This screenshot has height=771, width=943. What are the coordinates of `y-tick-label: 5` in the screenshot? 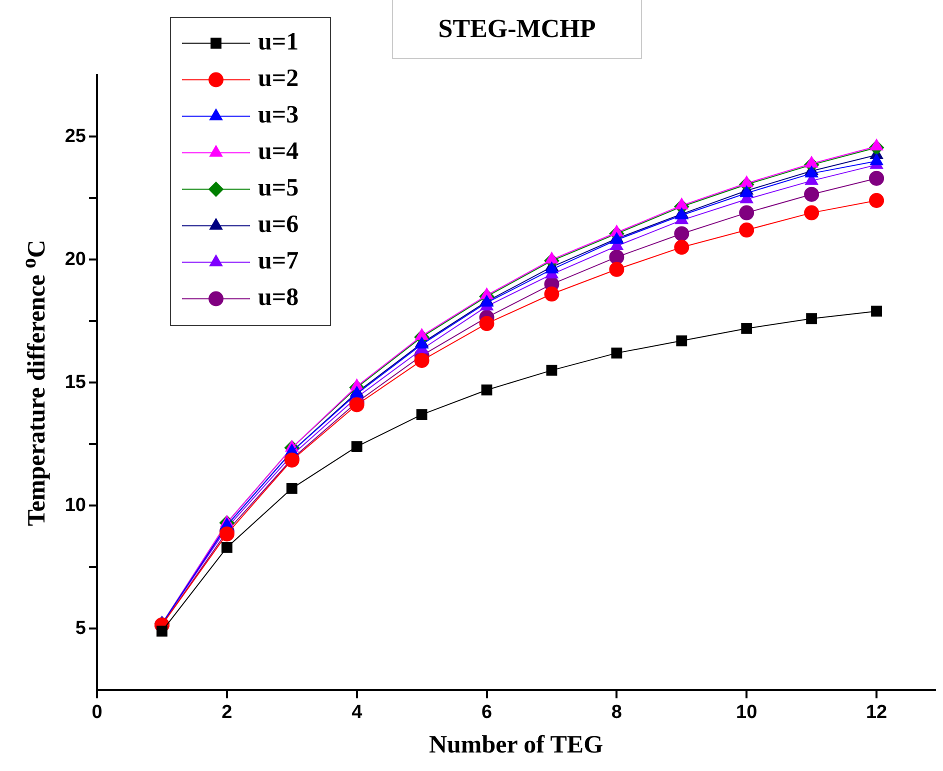 It's located at (80, 628).